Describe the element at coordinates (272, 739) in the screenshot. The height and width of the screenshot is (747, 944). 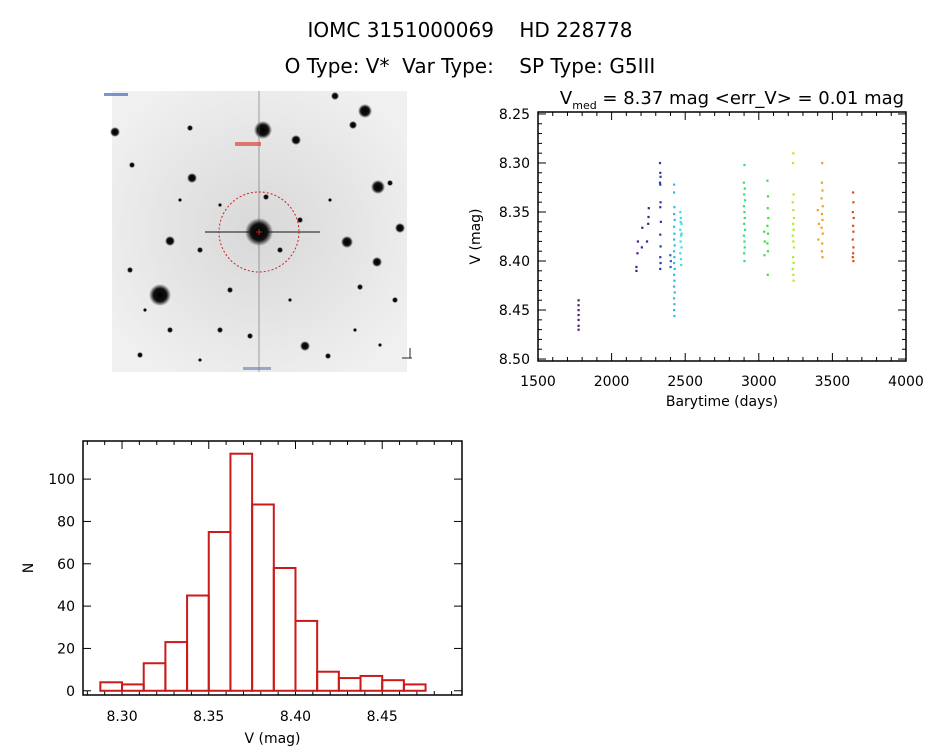
I see `x-axis-label: V (mag)` at that location.